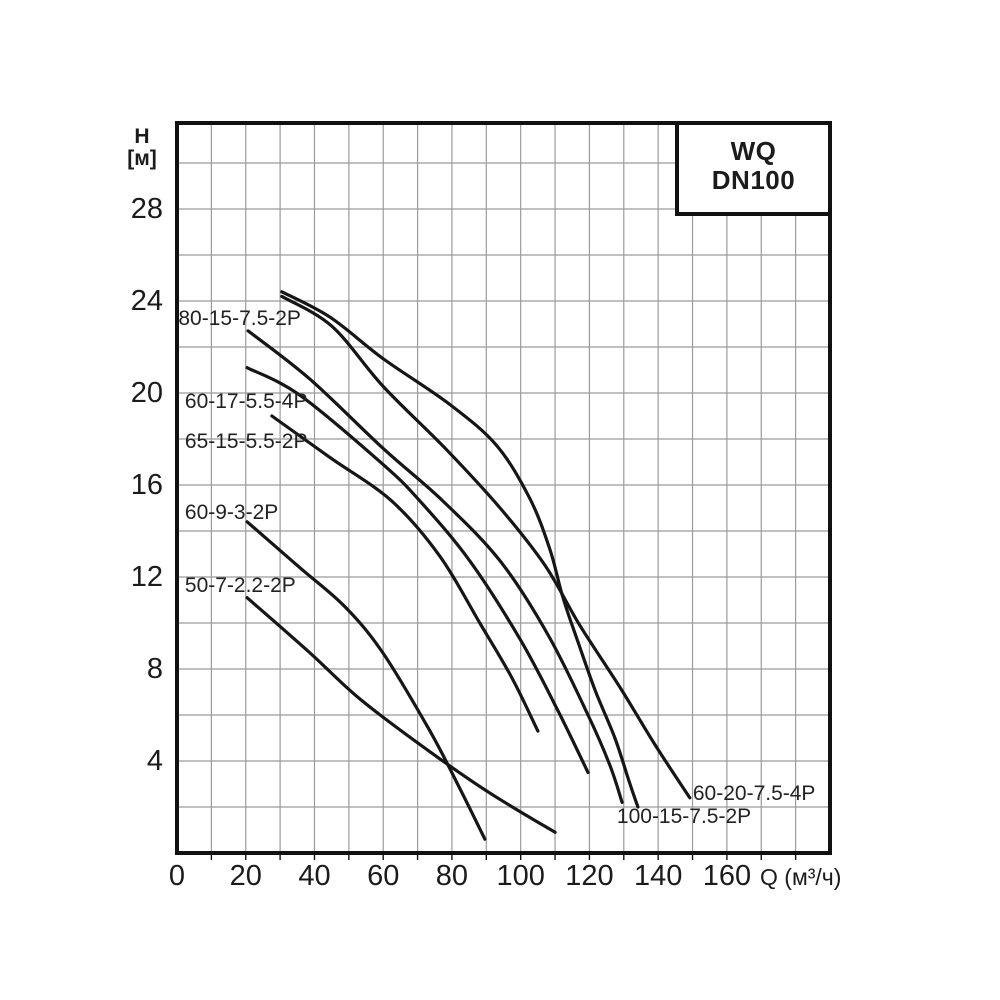  What do you see at coordinates (401, 715) in the screenshot?
I see `pump-curve-50-7-2.2-2P` at bounding box center [401, 715].